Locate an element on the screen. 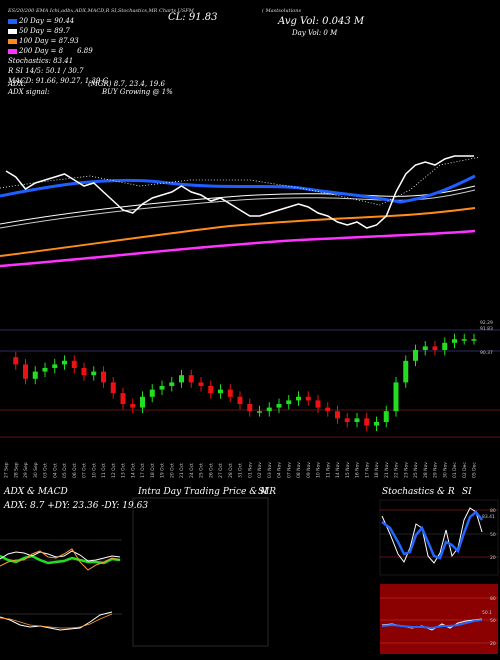 This screenshot has width=500, height=660. date-label: 10 Oct is located at coordinates (94, 470).